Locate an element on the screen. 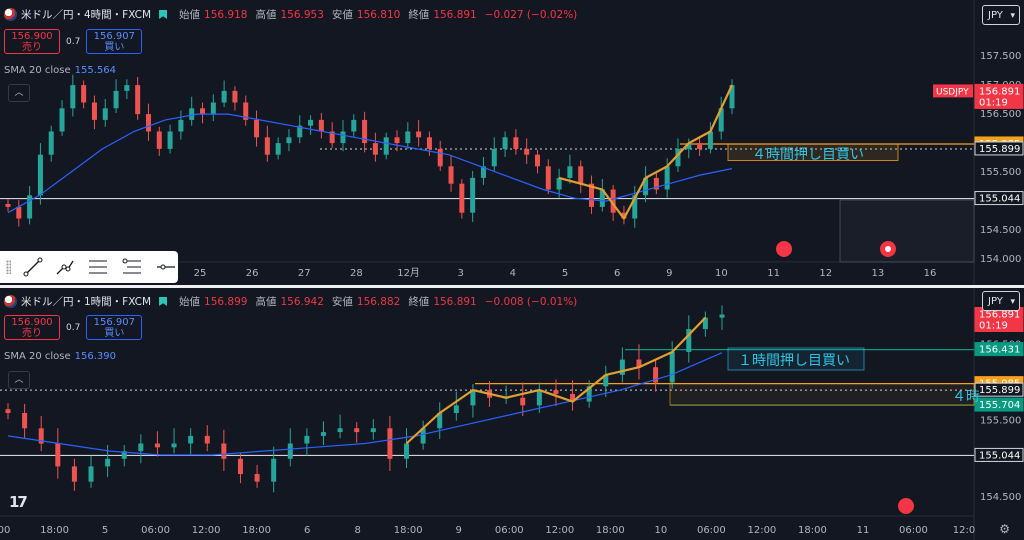 This screenshot has width=1024, height=540. time-tick-label: 11 is located at coordinates (863, 530).